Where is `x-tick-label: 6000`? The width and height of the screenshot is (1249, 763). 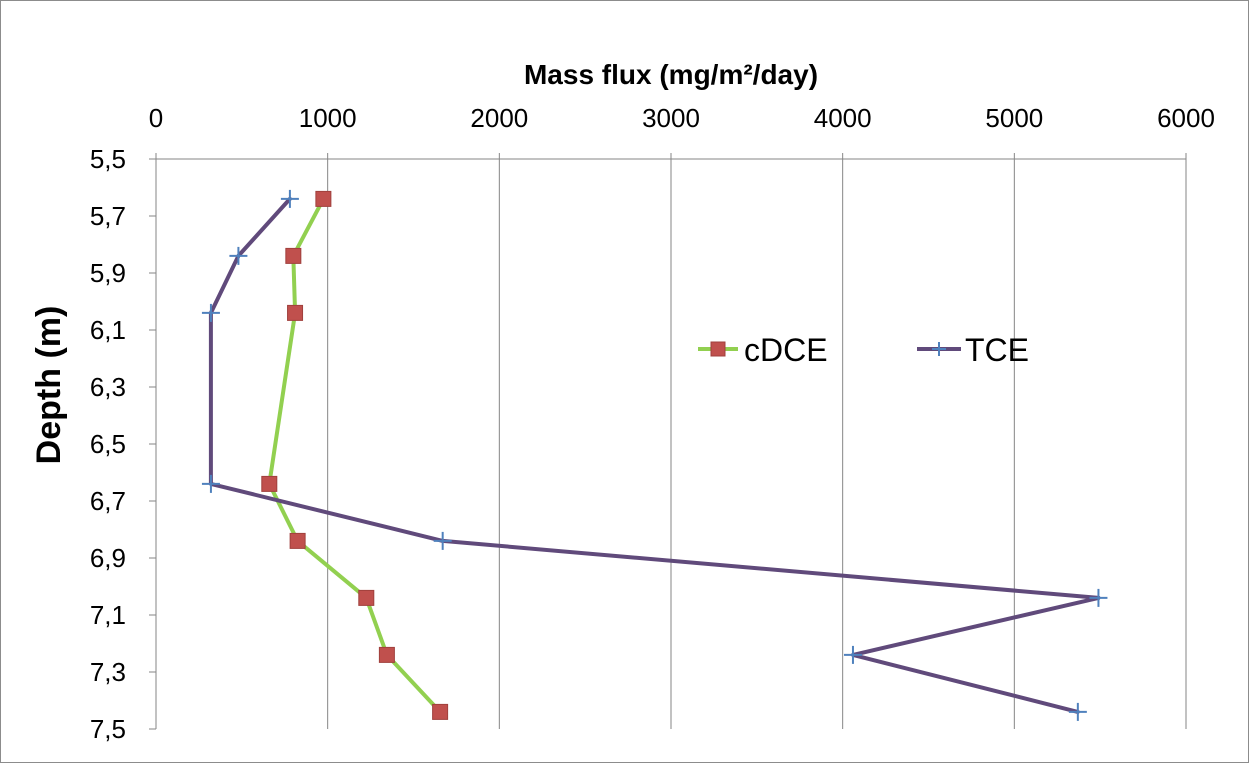 x-tick-label: 6000 is located at coordinates (1186, 118).